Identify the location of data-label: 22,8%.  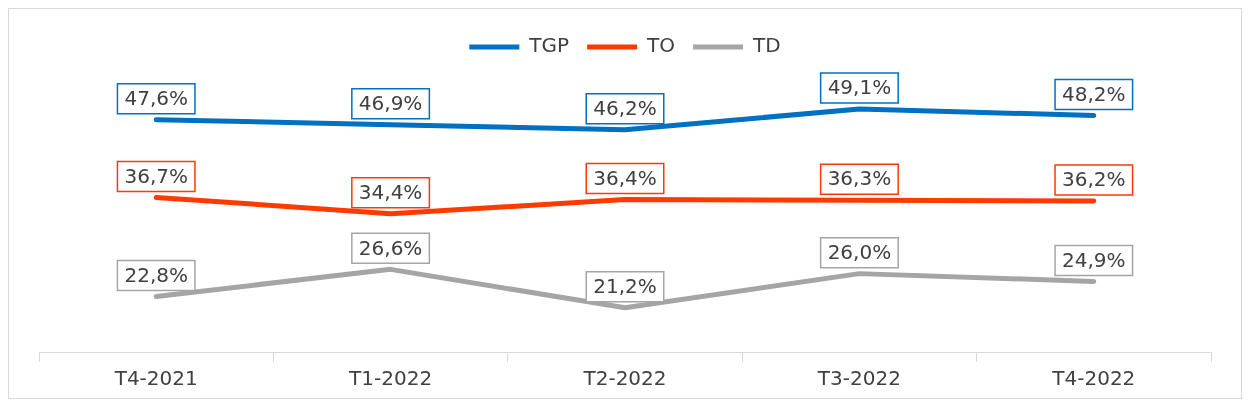
(156, 274).